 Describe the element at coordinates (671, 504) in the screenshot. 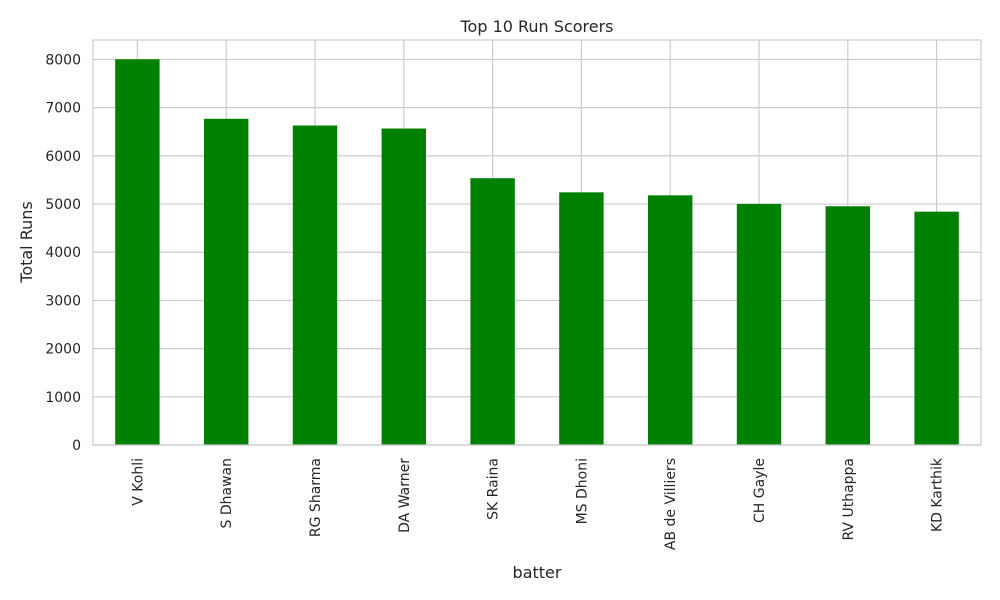

I see `x-tick-label: AB de Villiers` at that location.